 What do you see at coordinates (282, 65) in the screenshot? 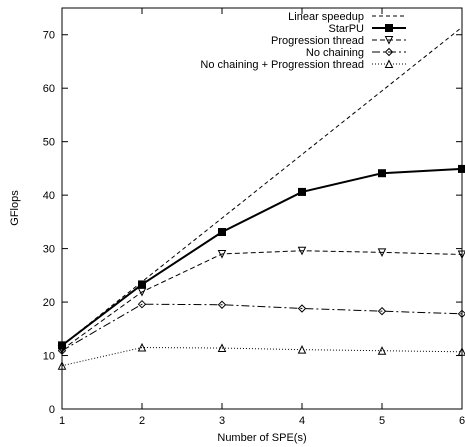
I see `legend-label: No chaining + Progression thread` at bounding box center [282, 65].